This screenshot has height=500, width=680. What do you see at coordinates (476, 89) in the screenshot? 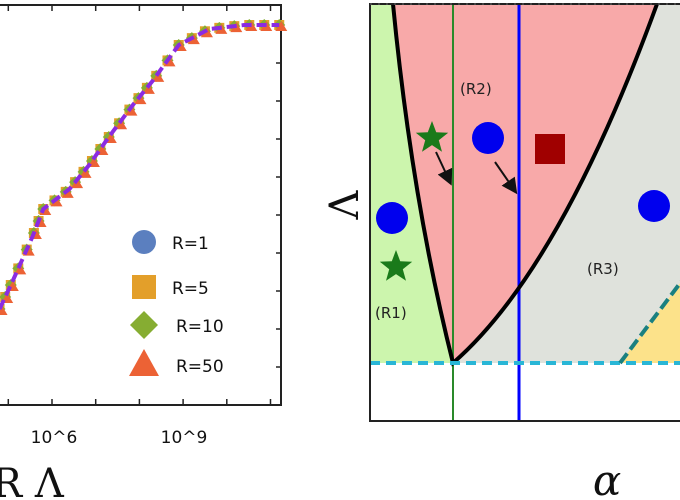
I see `region-label-r2: (R2)` at bounding box center [476, 89].